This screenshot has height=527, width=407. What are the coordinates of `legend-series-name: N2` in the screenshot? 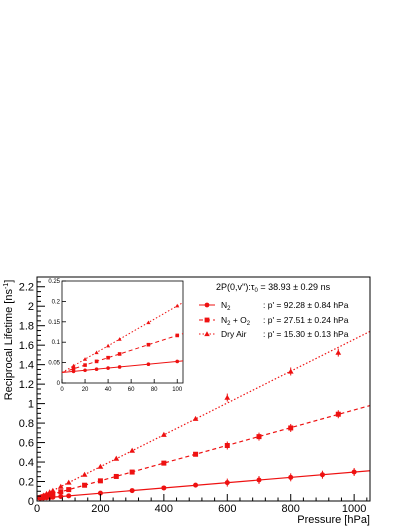 It's located at (226, 306).